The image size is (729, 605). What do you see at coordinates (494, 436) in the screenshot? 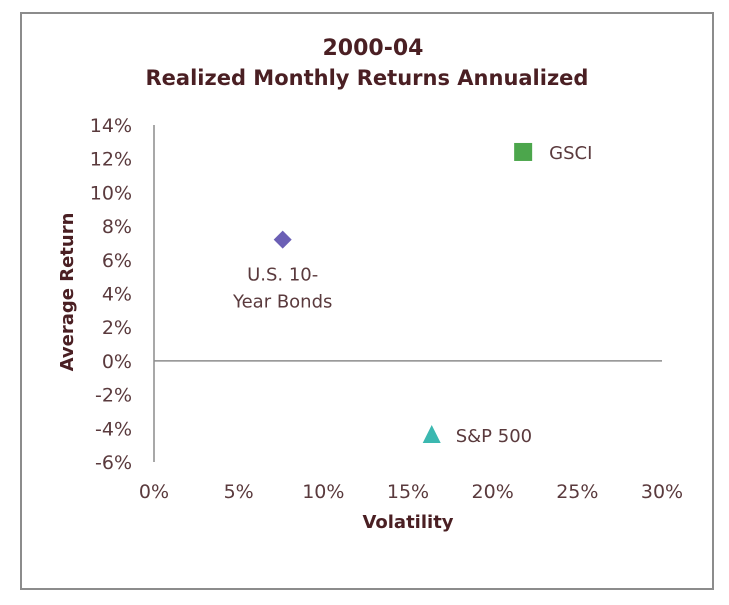
I see `point-label: S&P 500` at bounding box center [494, 436].